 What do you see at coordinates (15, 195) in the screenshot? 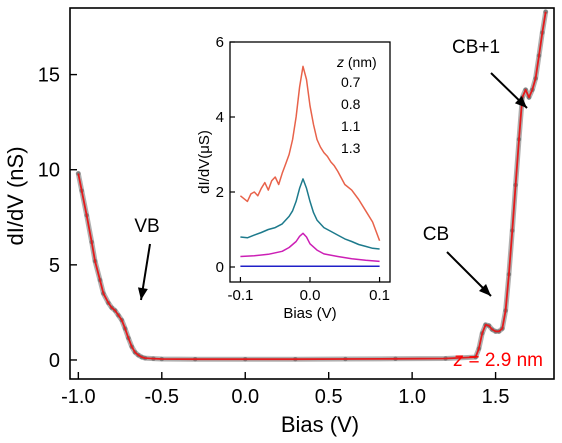
I see `main-y-axis-label: dI/dV (nS)` at bounding box center [15, 195].